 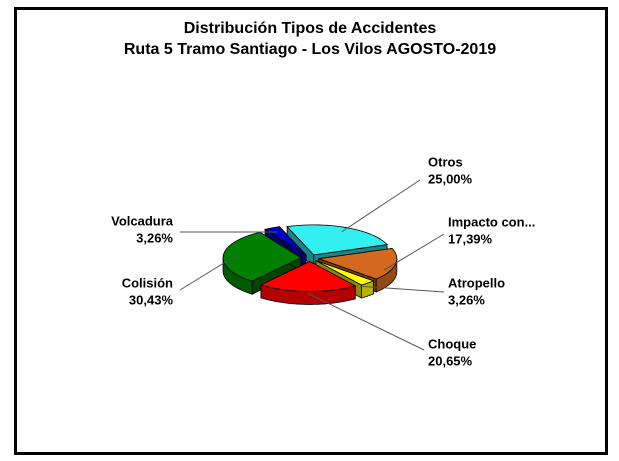 What do you see at coordinates (470, 238) in the screenshot?
I see `slice-value-label: 17,39%` at bounding box center [470, 238].